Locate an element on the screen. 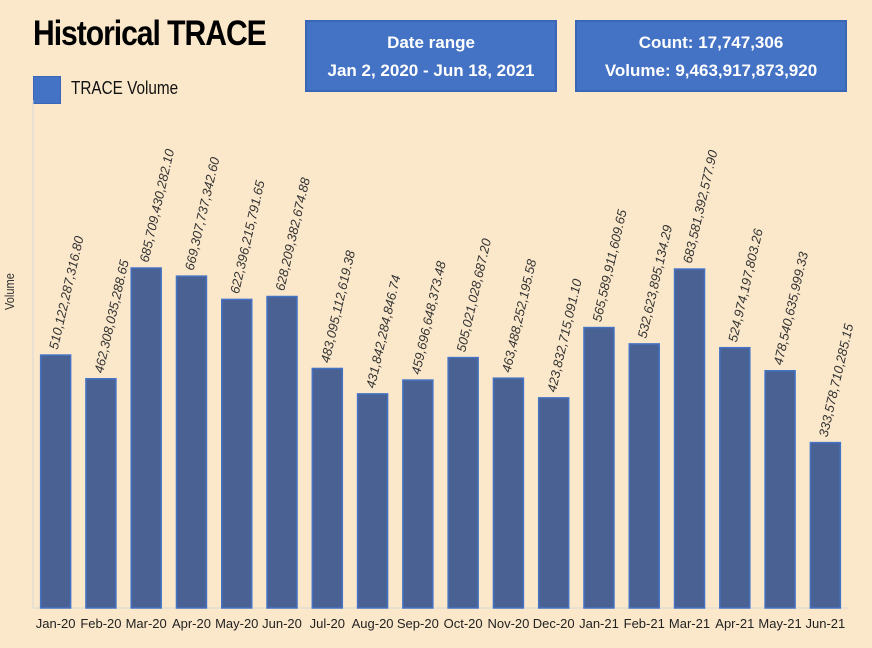 Image resolution: width=872 pixels, height=648 pixels. date-range-box: Date range Jan 2, 2020 - Jun 18, 2021 is located at coordinates (431, 56).